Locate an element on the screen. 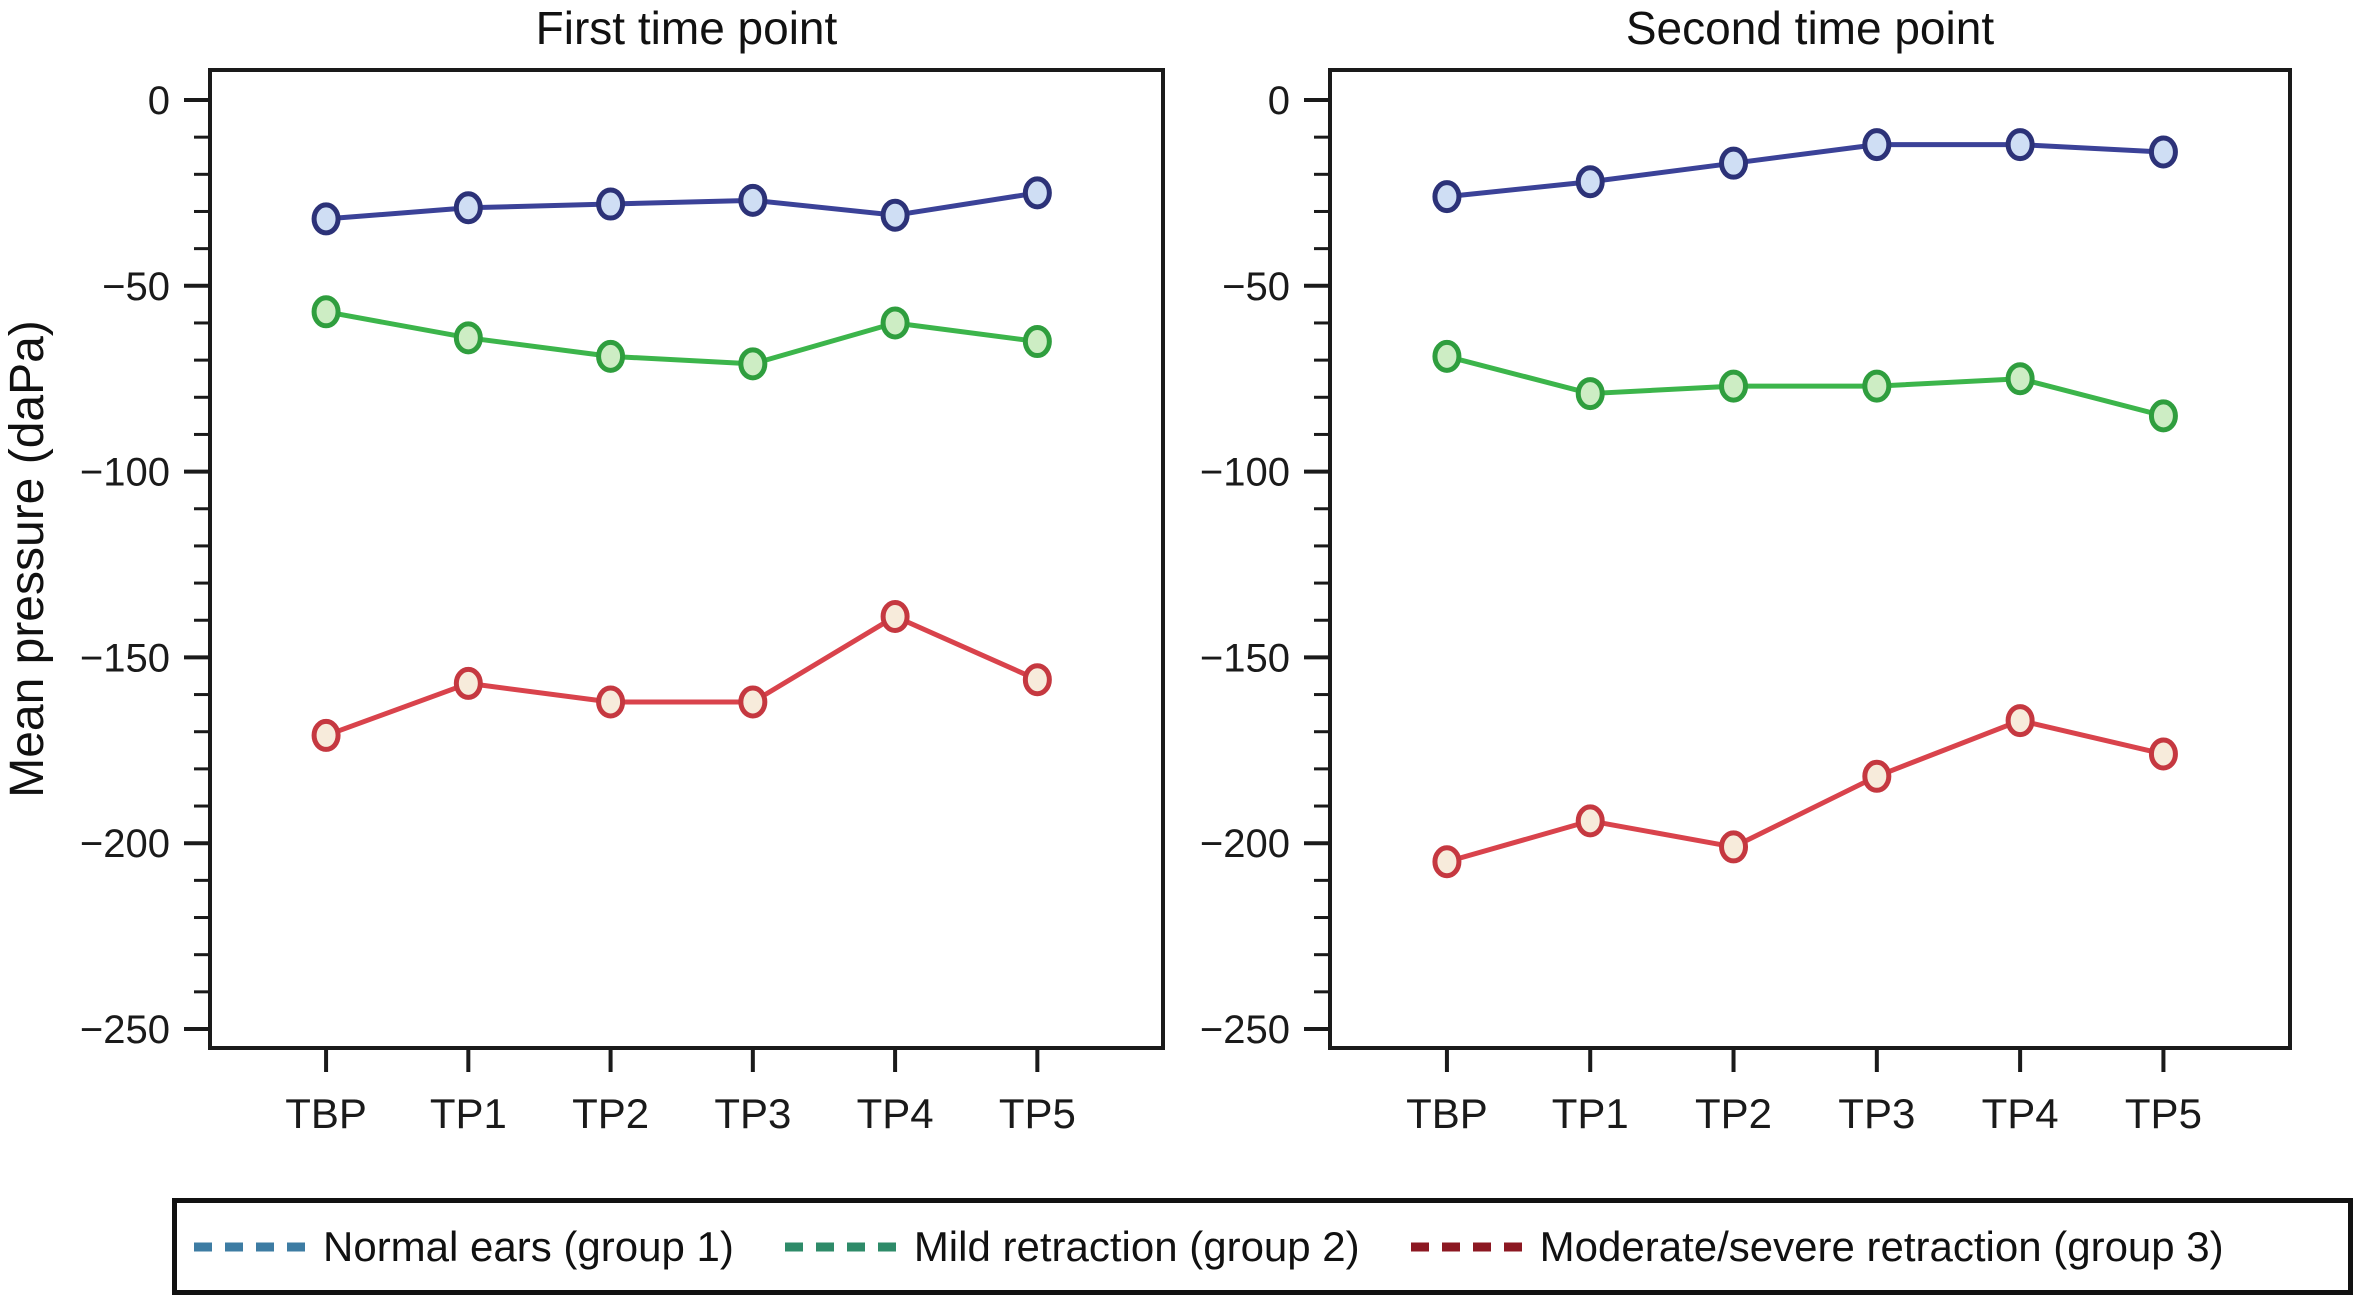  legend-item-group-2: Mild retraction (group 2) is located at coordinates (1071, 1247).